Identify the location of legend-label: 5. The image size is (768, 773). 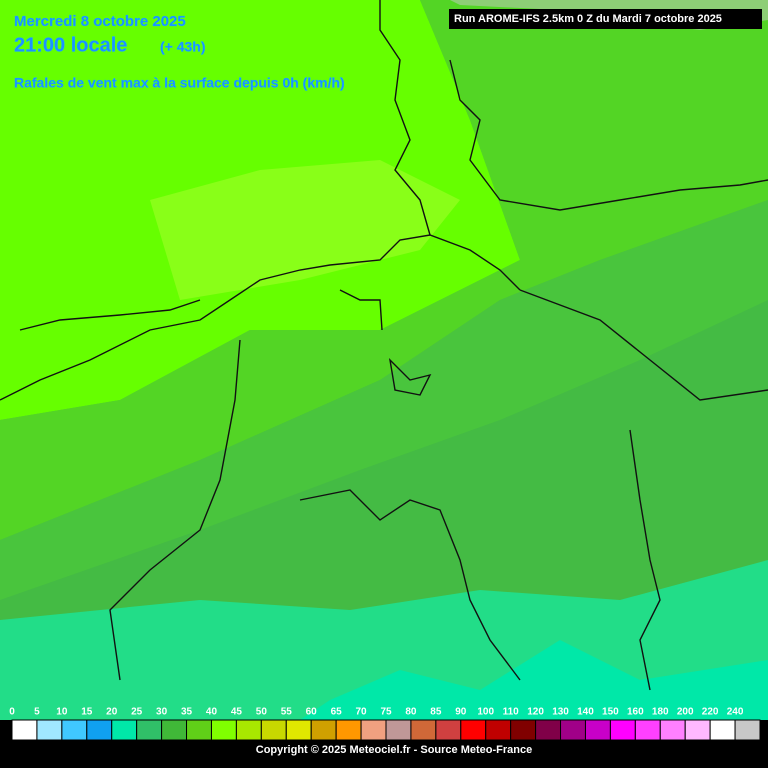
(37, 712).